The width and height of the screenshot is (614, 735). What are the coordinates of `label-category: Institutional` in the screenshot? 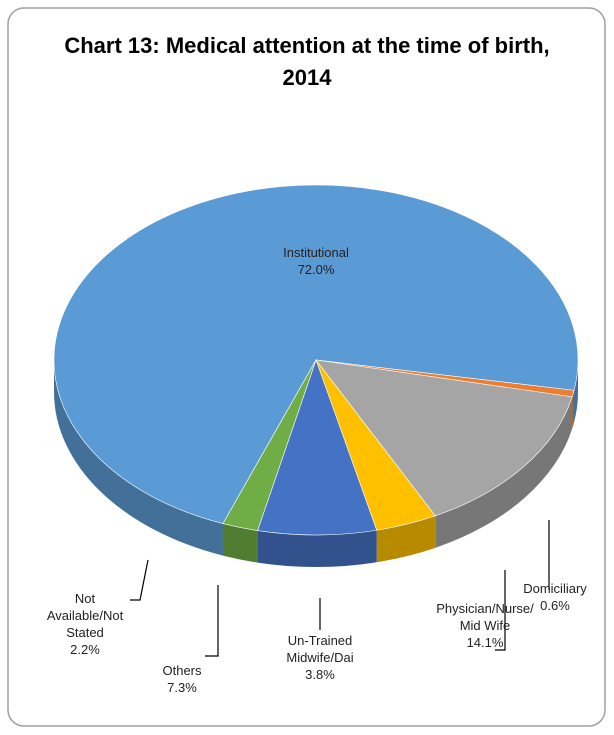 It's located at (316, 252).